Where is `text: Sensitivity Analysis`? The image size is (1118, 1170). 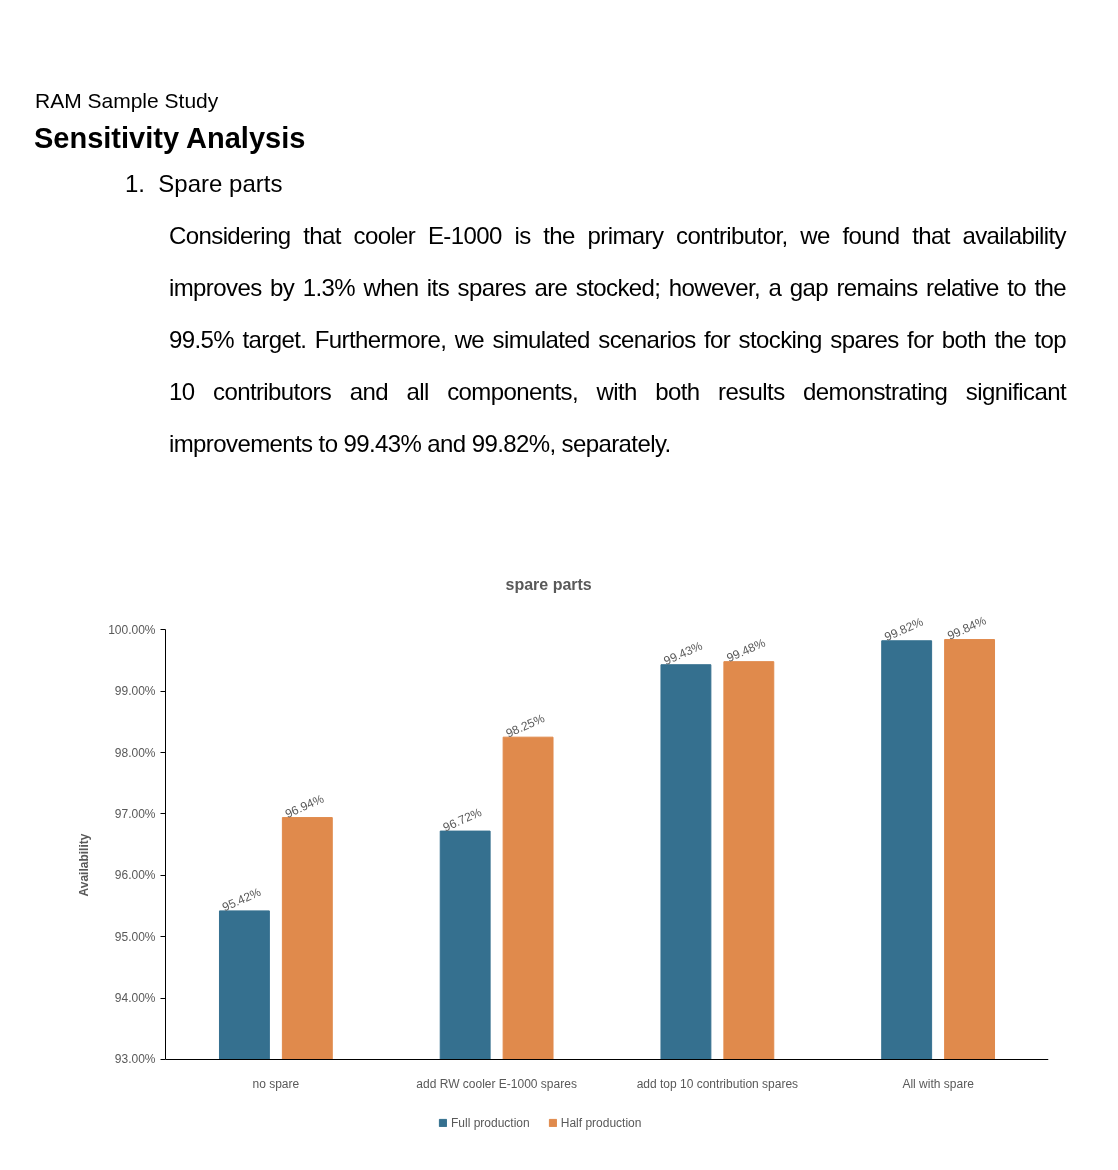 text: Sensitivity Analysis is located at coordinates (170, 138).